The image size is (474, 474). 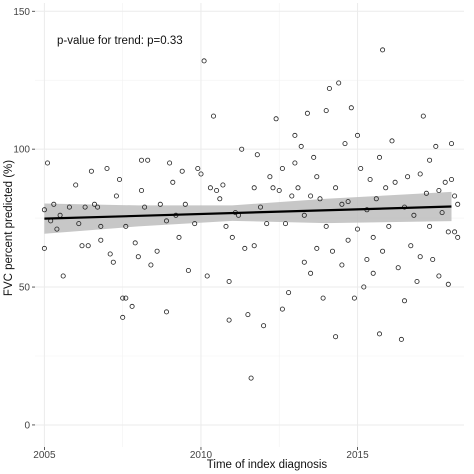 What do you see at coordinates (201, 455) in the screenshot?
I see `x-tick-label: 2010` at bounding box center [201, 455].